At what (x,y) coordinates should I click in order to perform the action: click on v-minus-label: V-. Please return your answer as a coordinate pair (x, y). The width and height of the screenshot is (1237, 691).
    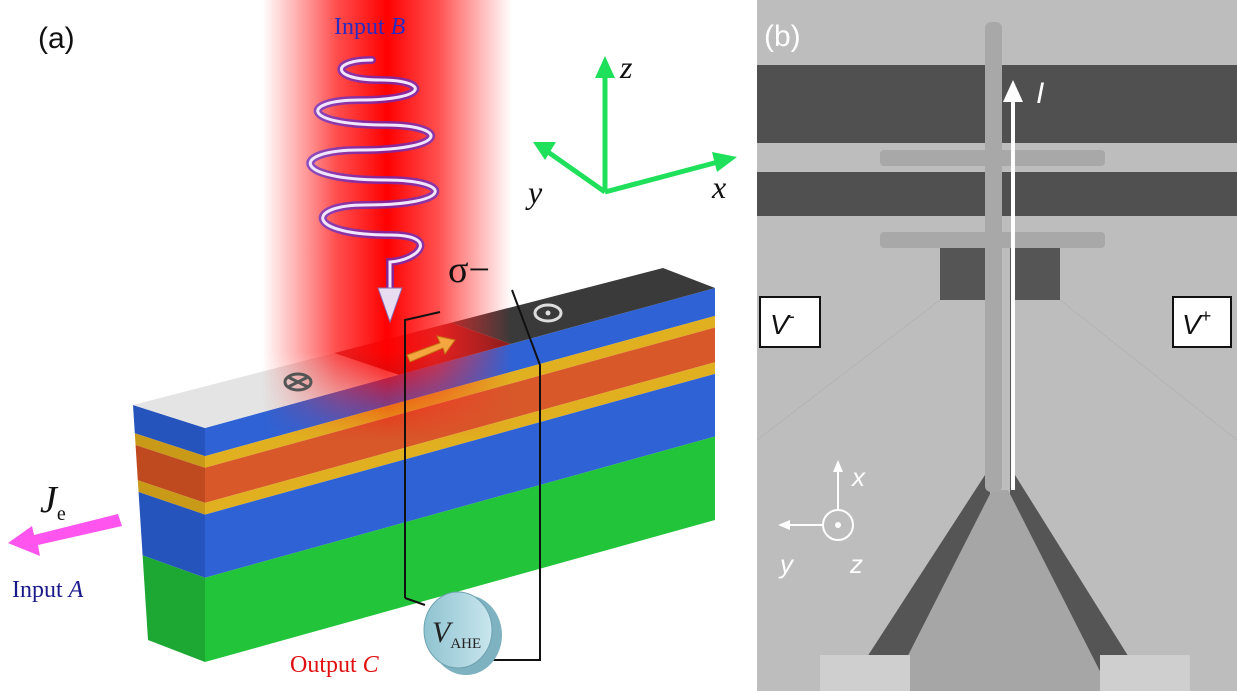
    Looking at the image, I should click on (782, 323).